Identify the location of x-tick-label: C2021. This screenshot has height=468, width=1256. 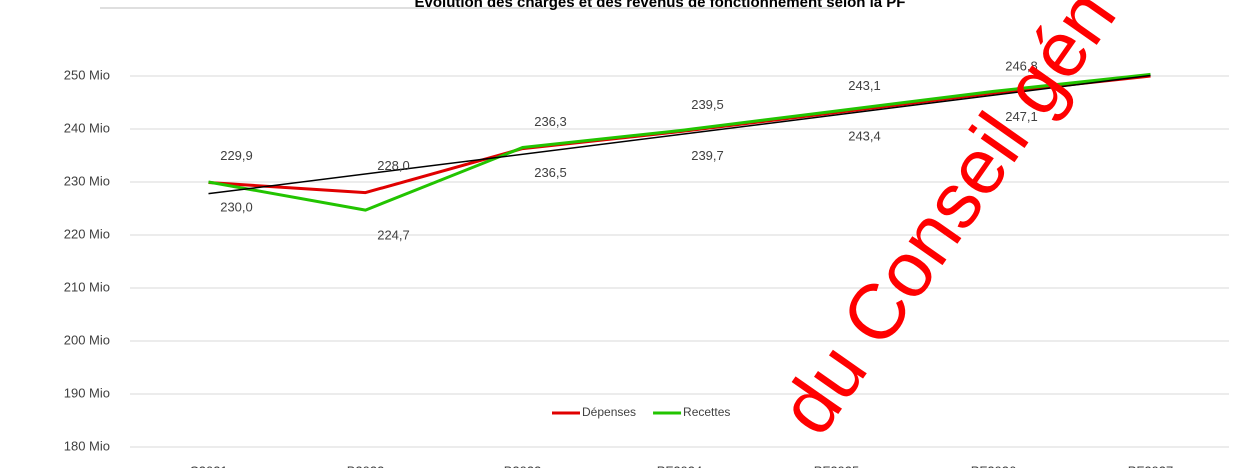
(208, 465).